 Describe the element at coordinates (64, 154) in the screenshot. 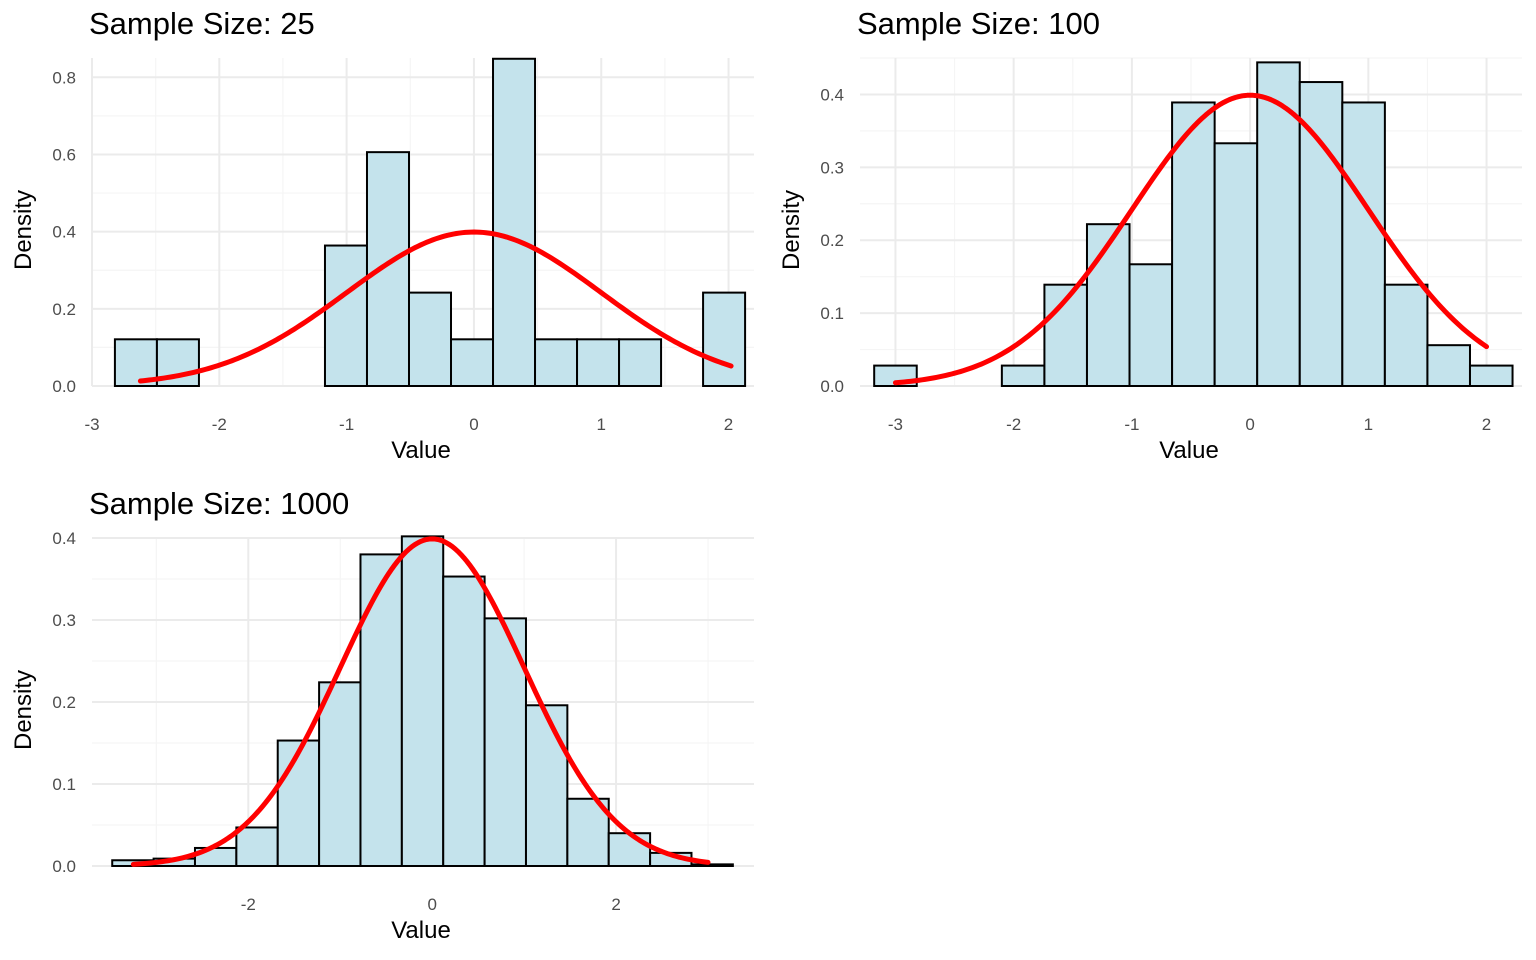

I see `y-tick-label: 0.6` at that location.